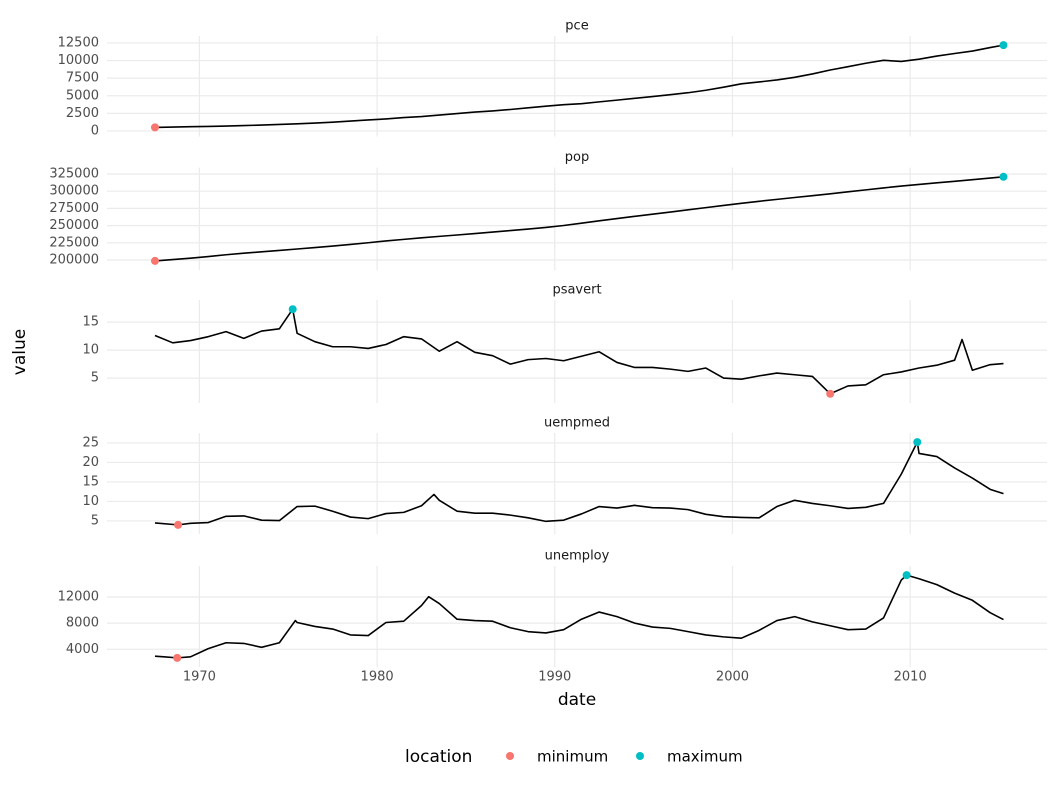  I want to click on y-tick-label: 12500, so click(78, 42).